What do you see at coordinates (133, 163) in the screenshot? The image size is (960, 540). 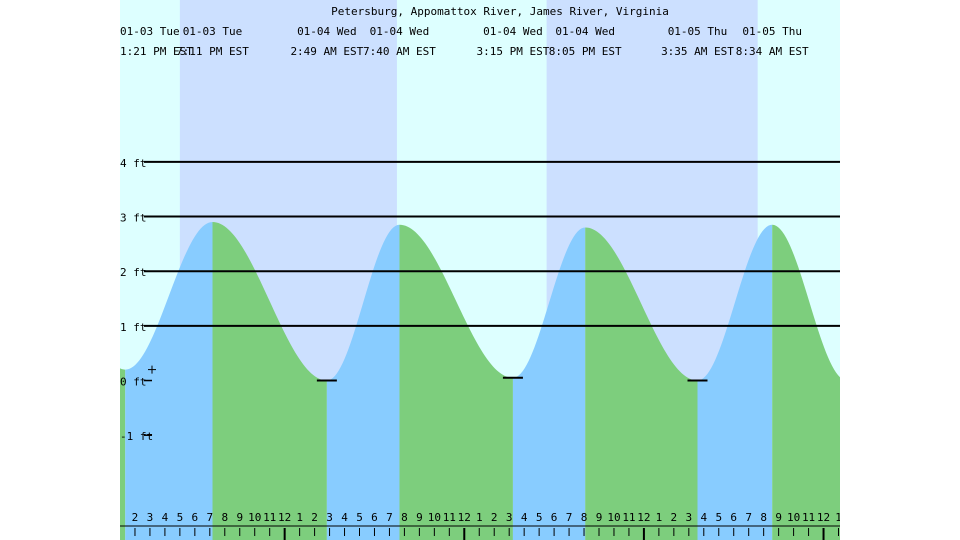 I see `y-tick-label: 4 ft` at bounding box center [133, 163].